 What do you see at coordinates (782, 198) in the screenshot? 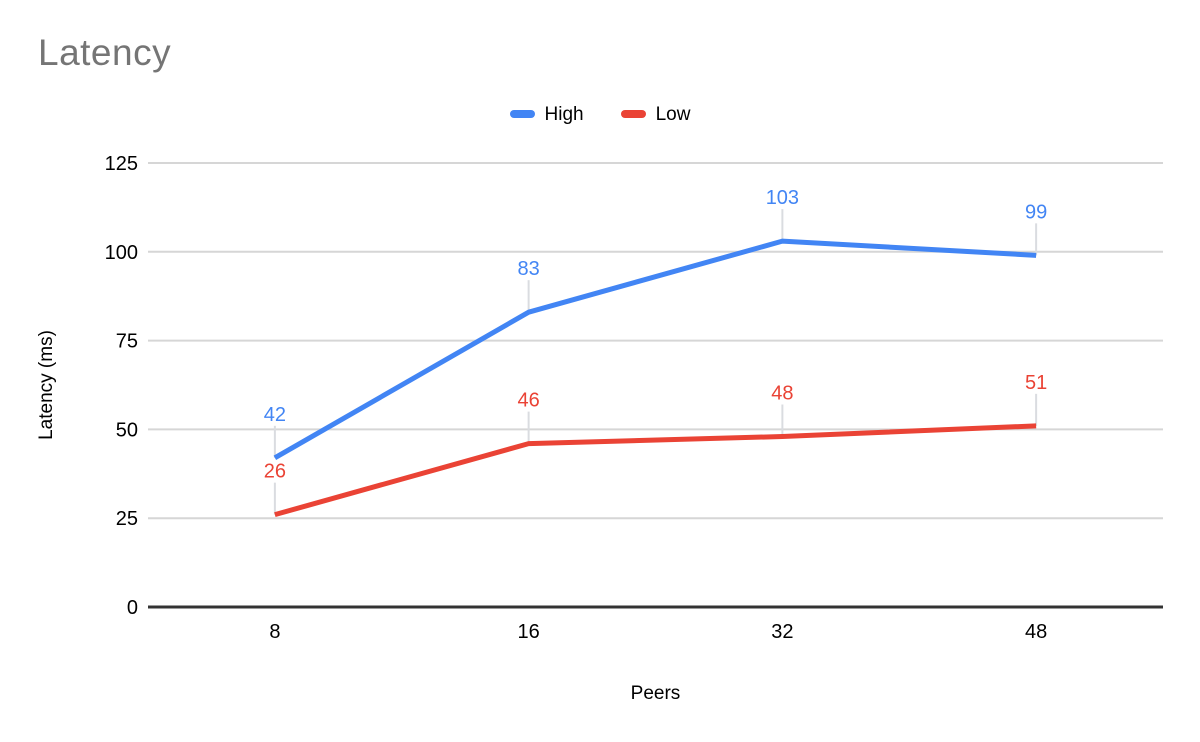
I see `data-label-high: 103` at bounding box center [782, 198].